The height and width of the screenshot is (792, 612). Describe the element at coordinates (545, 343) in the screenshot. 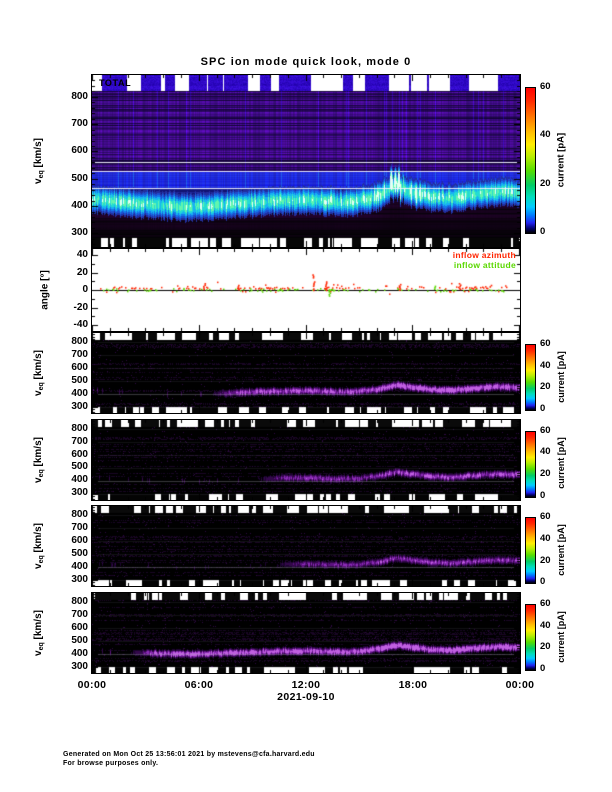

I see `colorbar-tick-label-quadrant-1: 60` at that location.